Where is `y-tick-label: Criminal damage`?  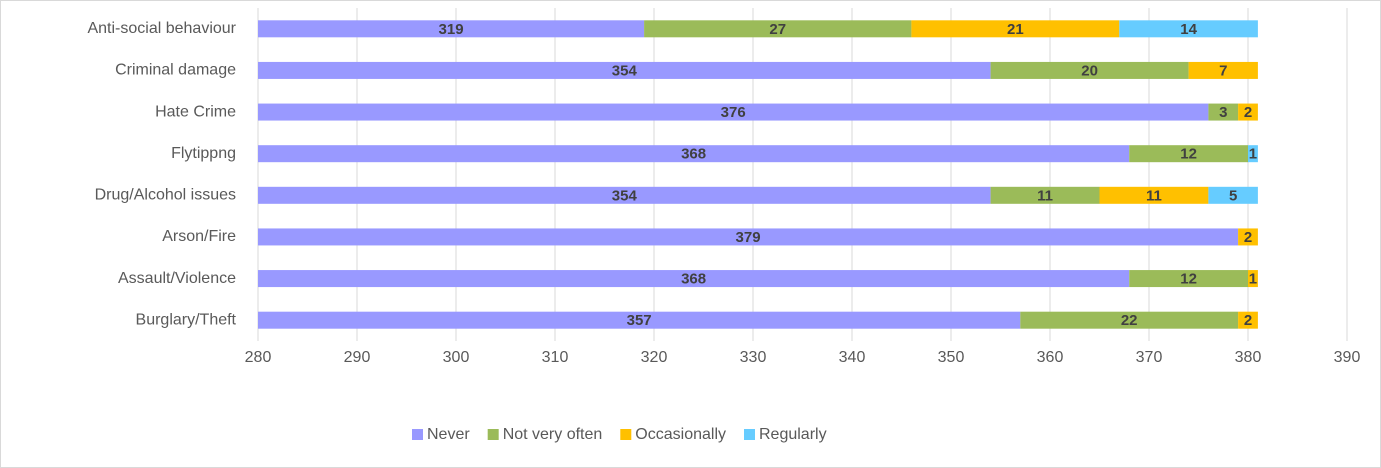
y-tick-label: Criminal damage is located at coordinates (175, 70).